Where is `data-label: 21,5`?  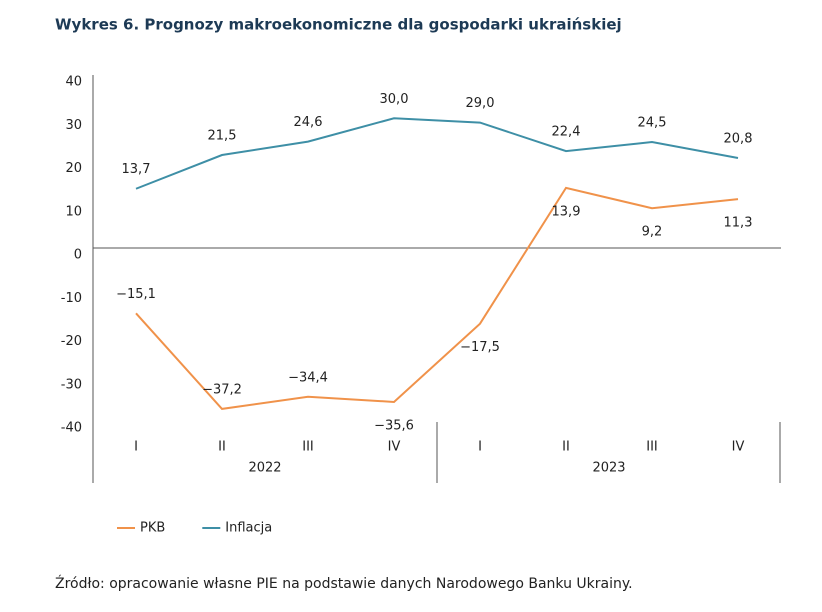 data-label: 21,5 is located at coordinates (222, 136).